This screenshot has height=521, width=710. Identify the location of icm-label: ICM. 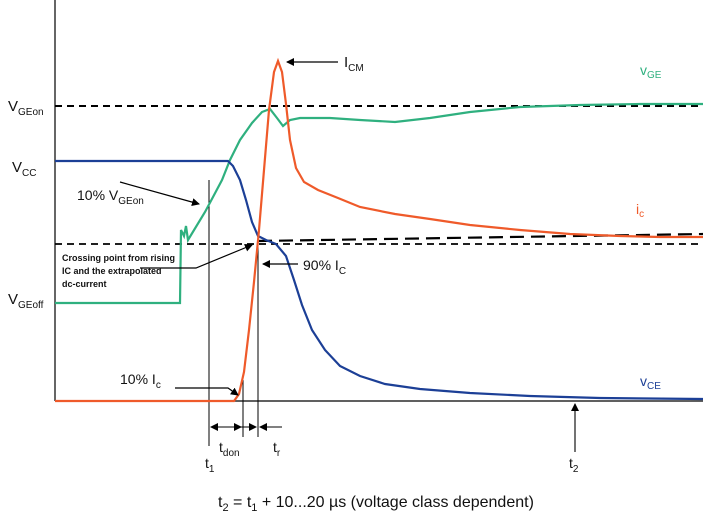
(354, 64).